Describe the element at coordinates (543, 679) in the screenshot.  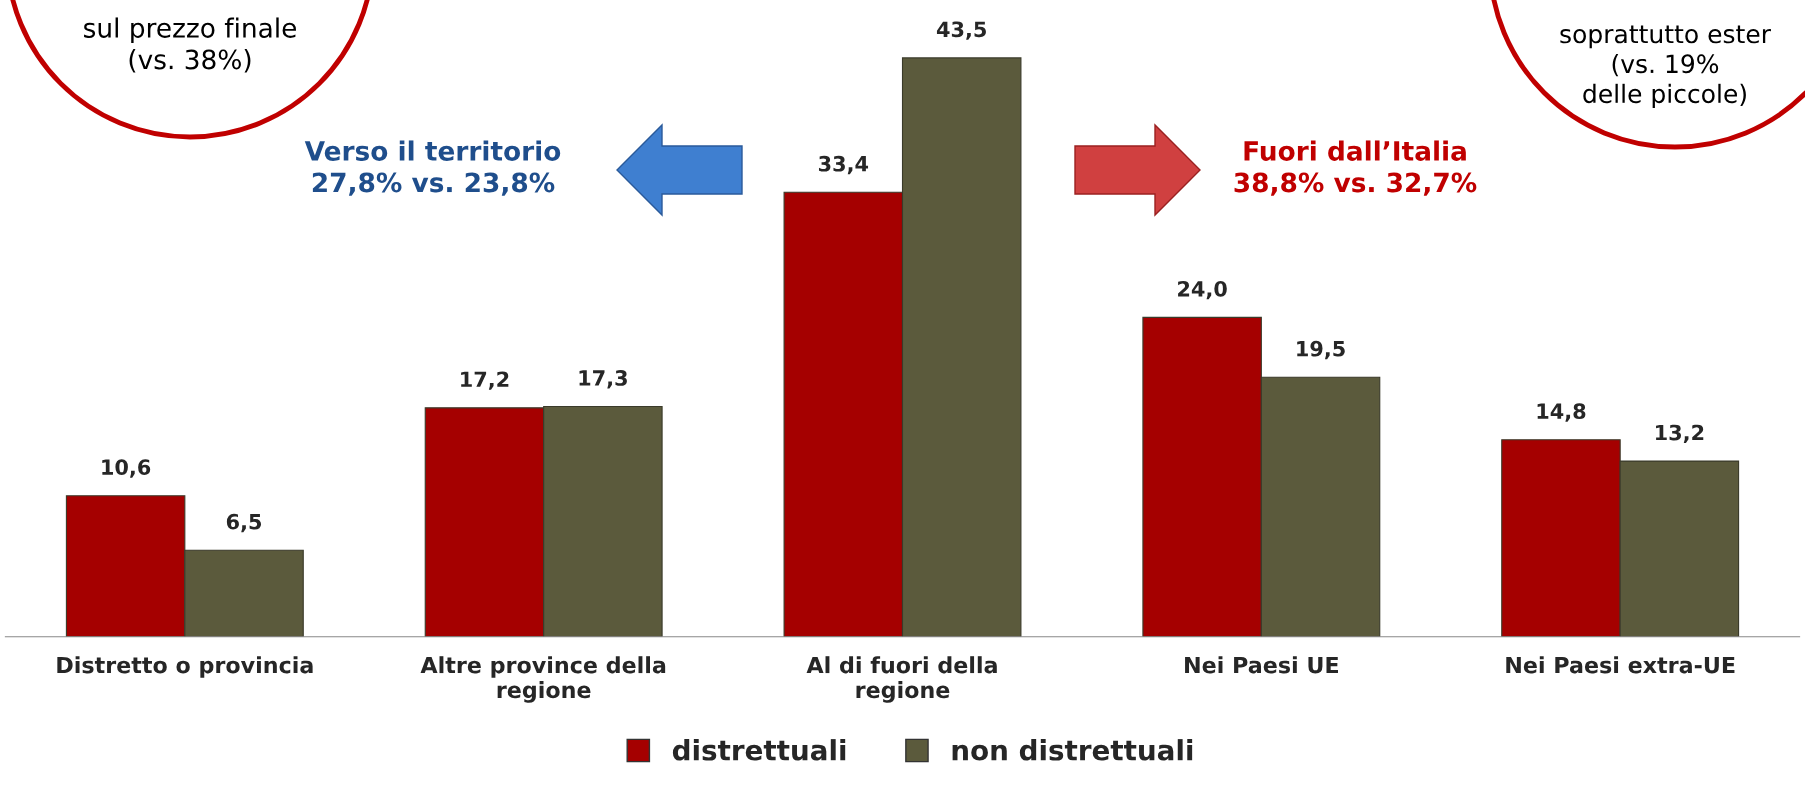
I see `x-tick-label: Altre province della regione` at that location.